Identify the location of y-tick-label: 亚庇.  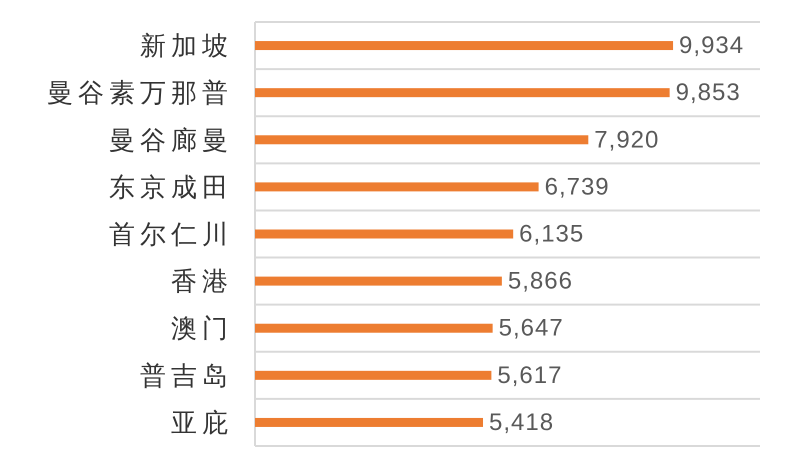
(202, 422).